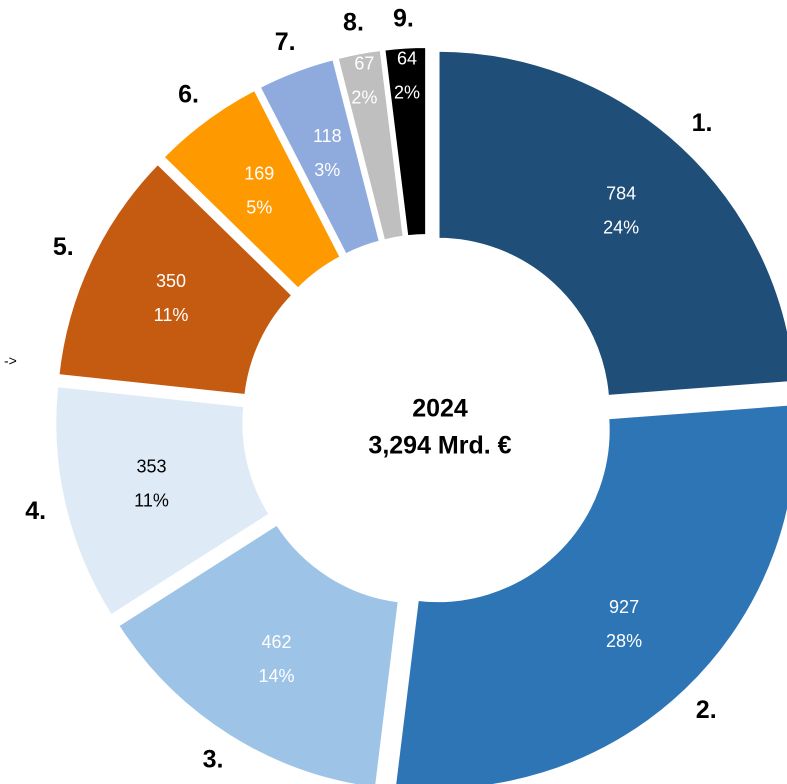  Describe the element at coordinates (353, 23) in the screenshot. I see `category-label: 8.` at that location.